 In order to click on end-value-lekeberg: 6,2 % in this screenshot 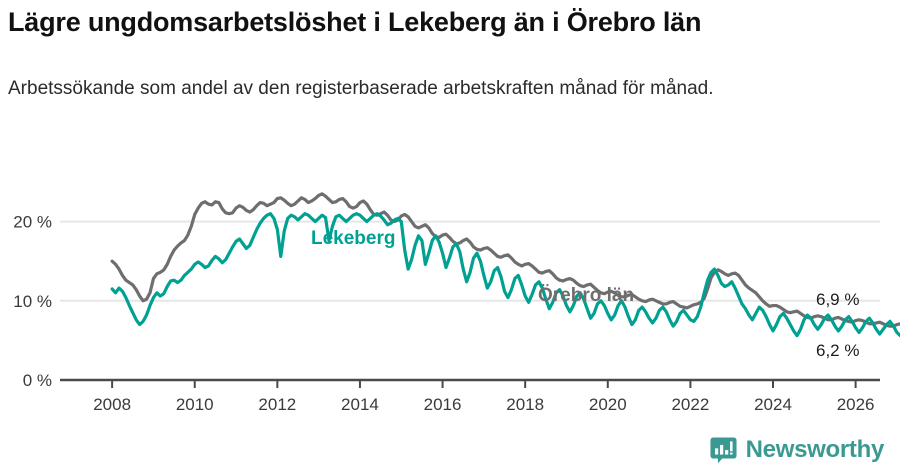, I will do `click(837, 350)`.